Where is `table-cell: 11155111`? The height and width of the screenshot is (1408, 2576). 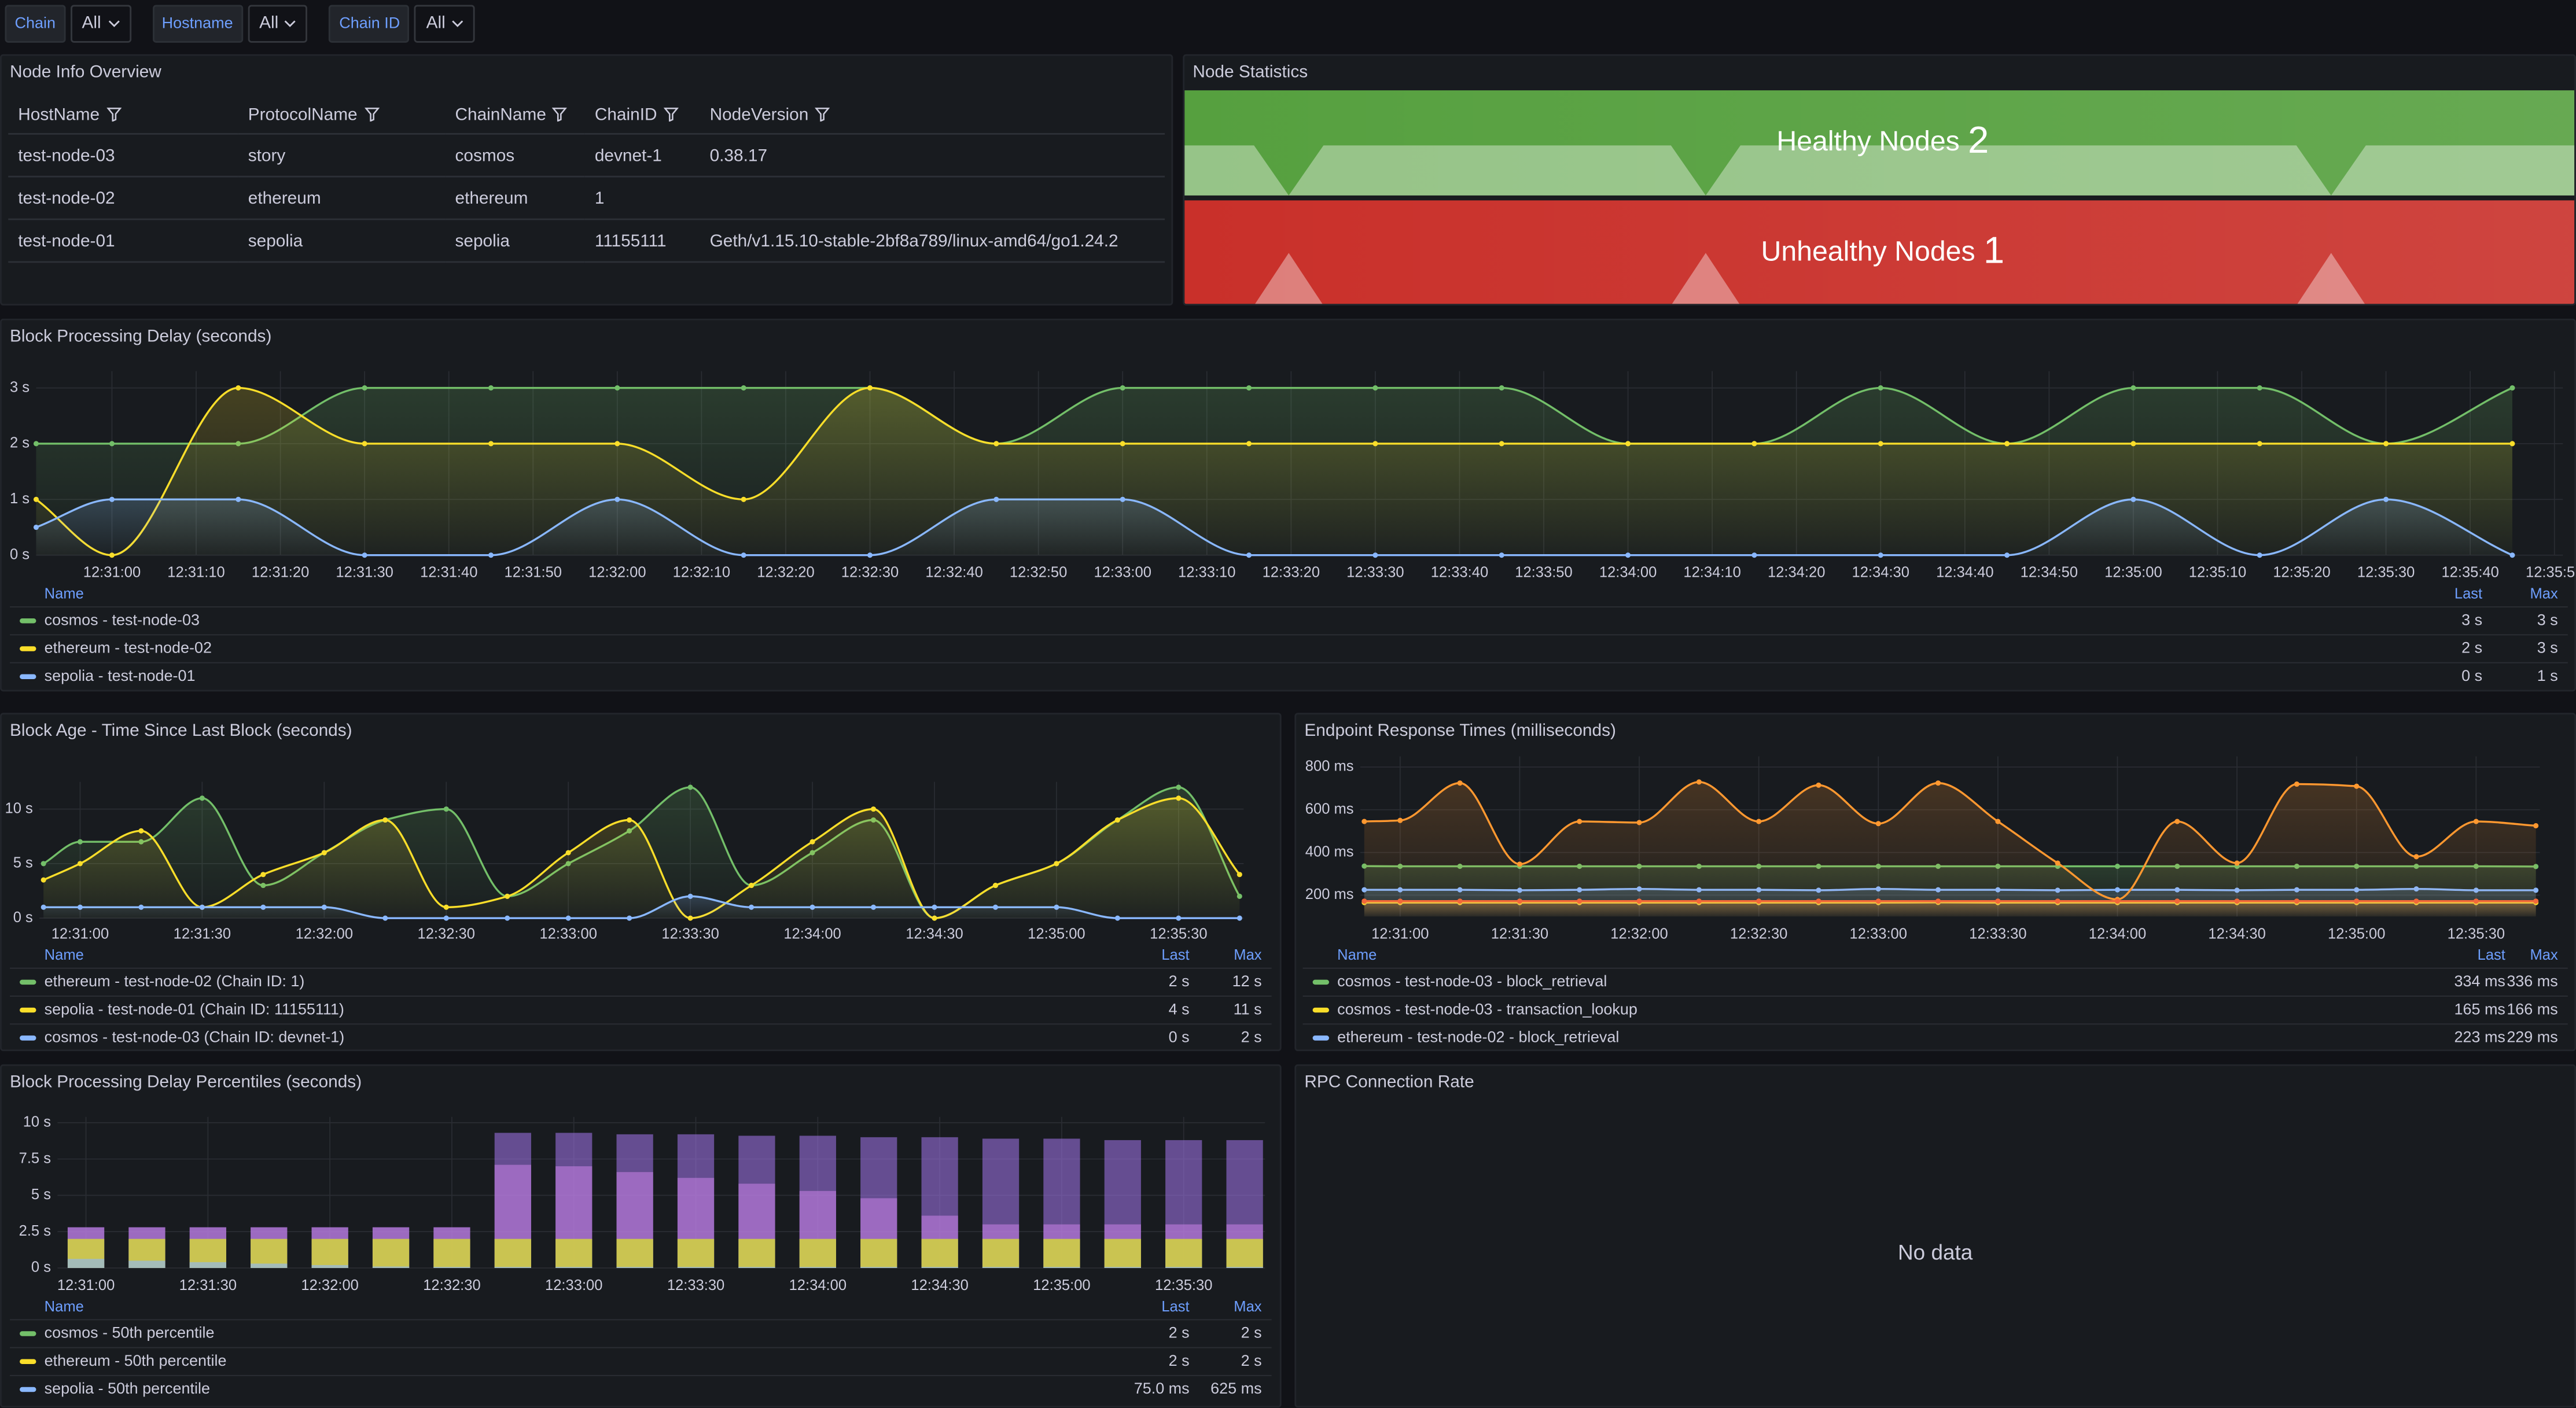 table-cell: 11155111 is located at coordinates (642, 241).